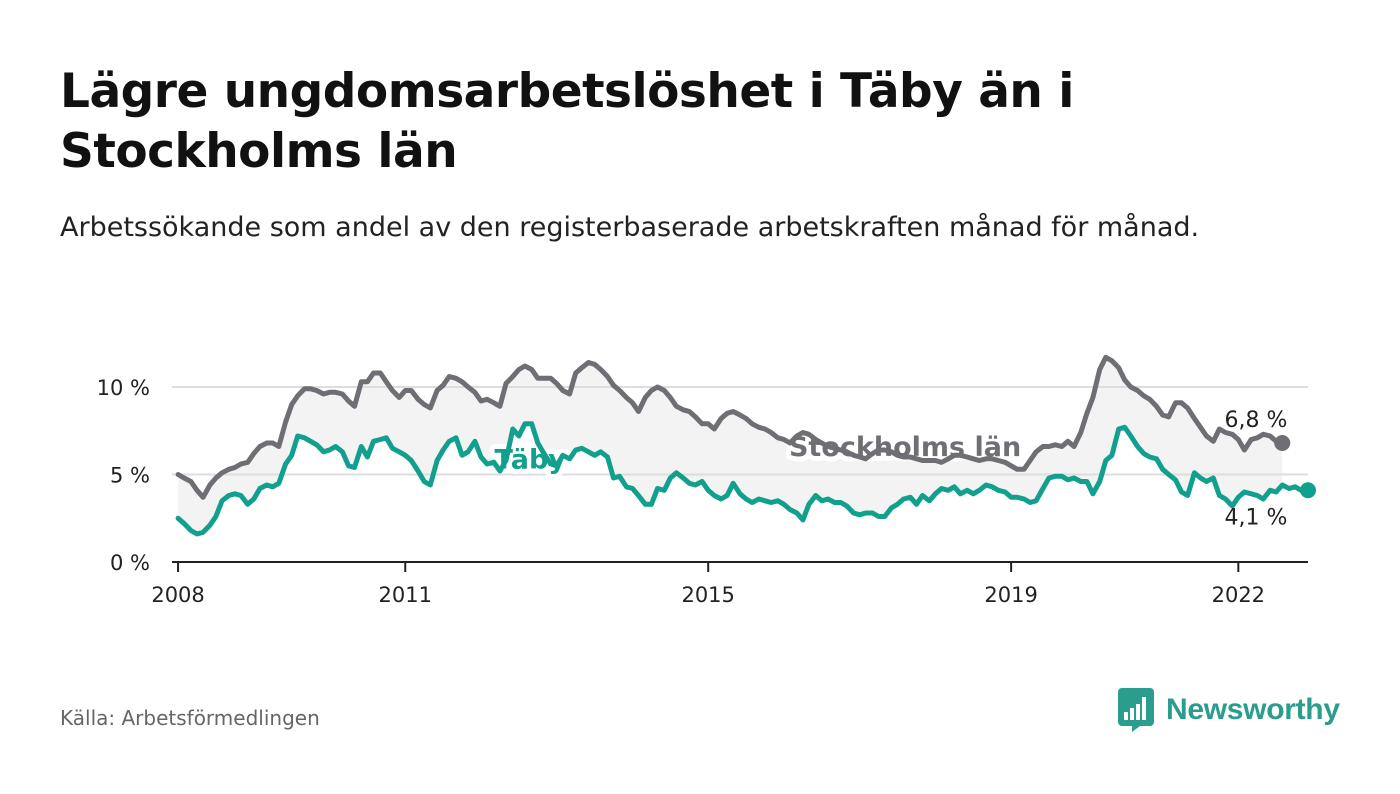 The height and width of the screenshot is (794, 1400). I want to click on stockholm-line, so click(730, 427).